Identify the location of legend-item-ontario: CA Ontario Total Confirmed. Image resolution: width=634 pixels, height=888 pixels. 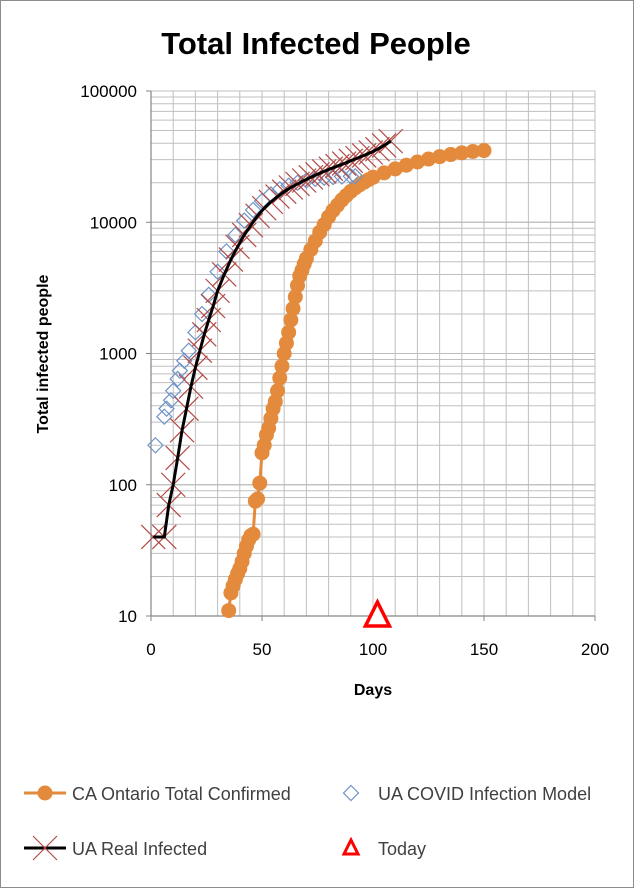
(157, 794).